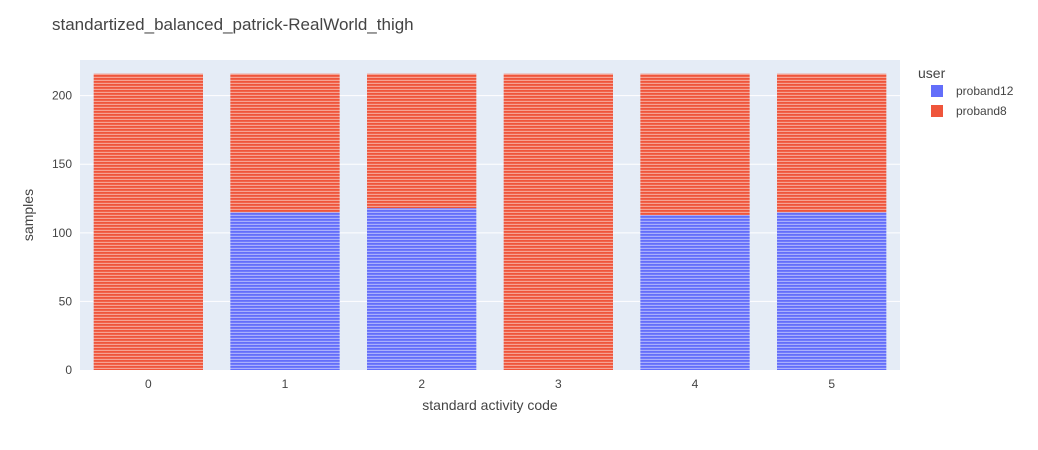 The image size is (1038, 450). I want to click on x-tick-label: 5, so click(831, 384).